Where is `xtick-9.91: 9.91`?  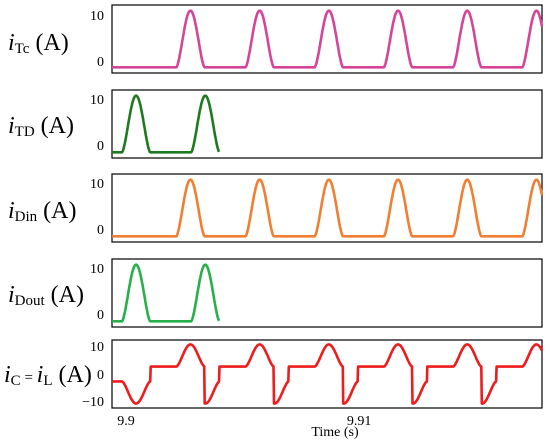 xtick-9.91: 9.91 is located at coordinates (359, 421).